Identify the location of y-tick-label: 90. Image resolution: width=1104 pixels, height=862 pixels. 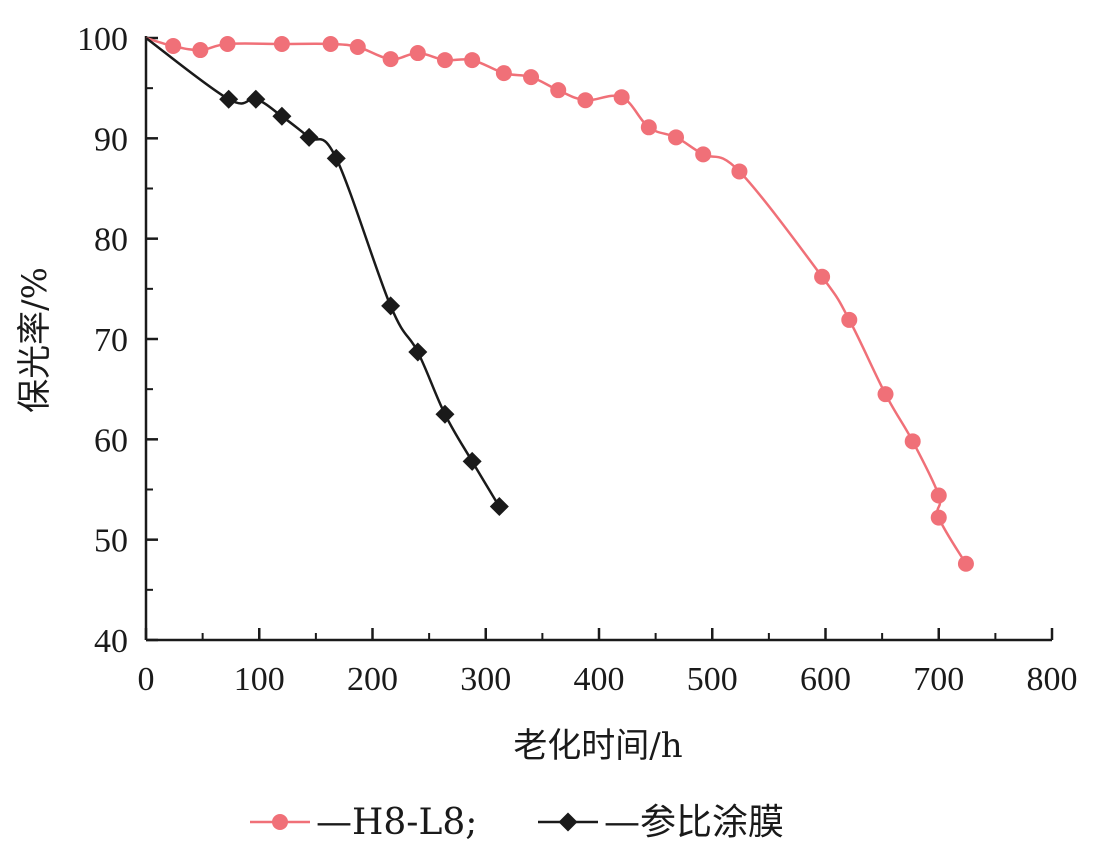
(111, 139).